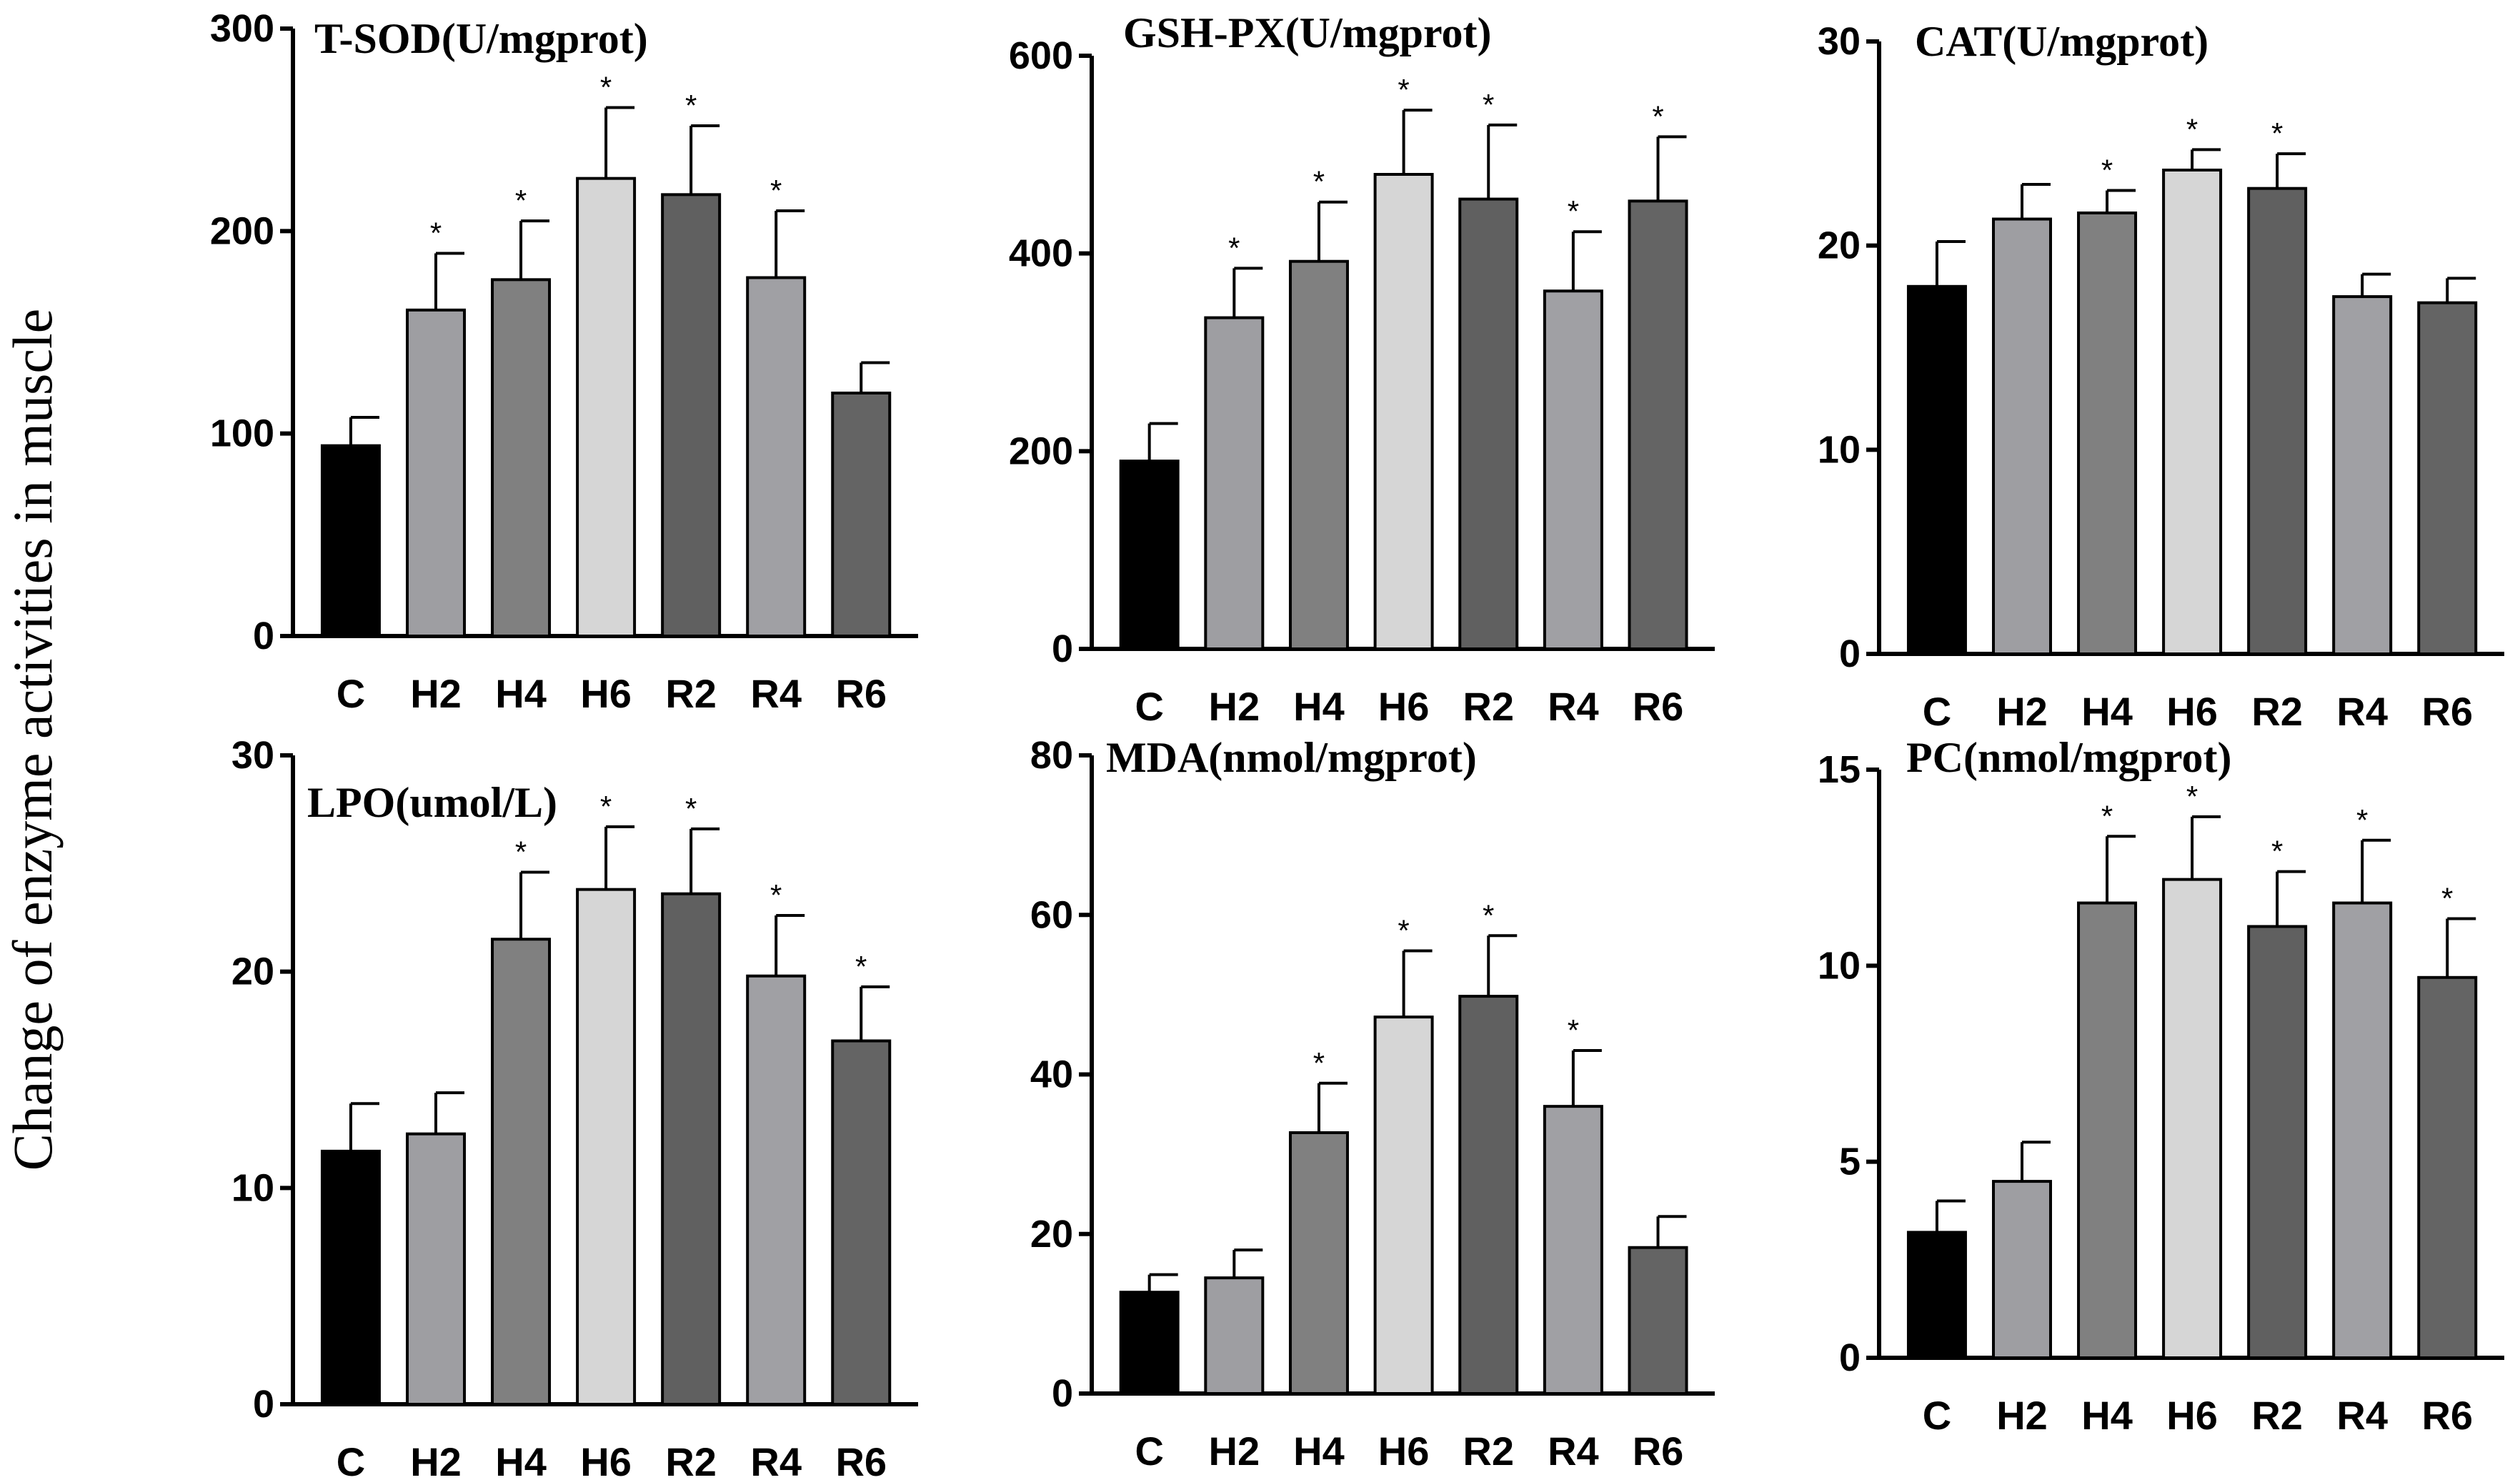 Image resolution: width=2520 pixels, height=1480 pixels. What do you see at coordinates (436, 233) in the screenshot?
I see `significance-star-H2: *` at bounding box center [436, 233].